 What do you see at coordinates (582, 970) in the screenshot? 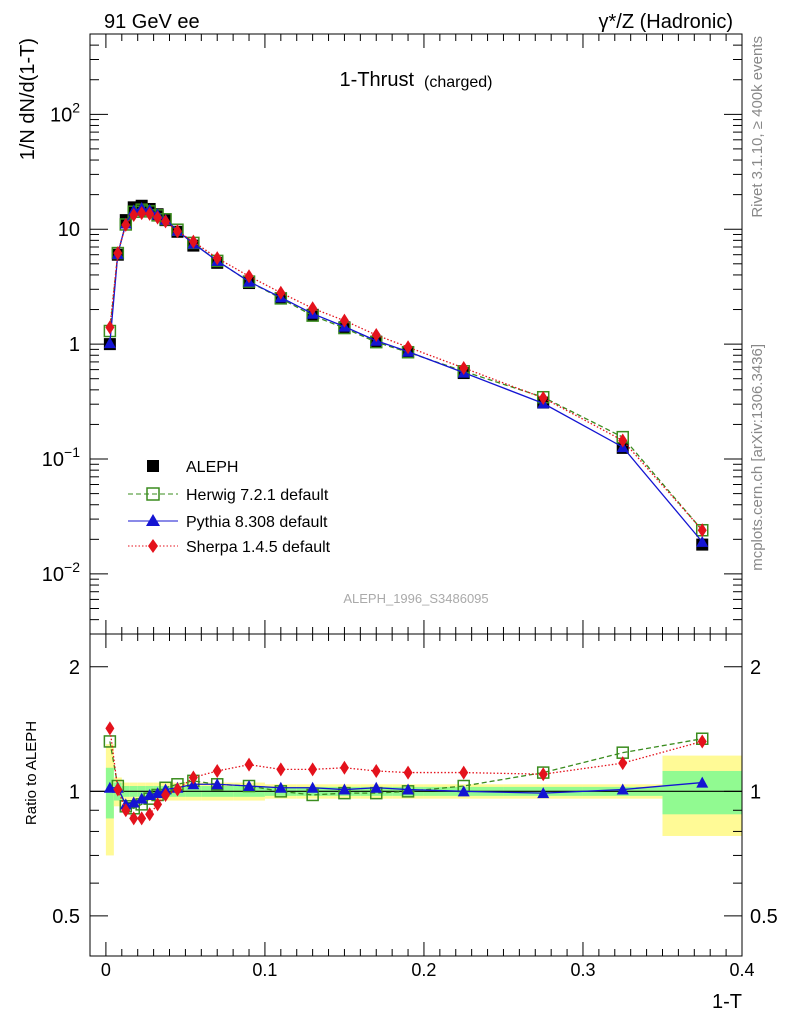
I see `x-tick-label: 0.3` at bounding box center [582, 970].